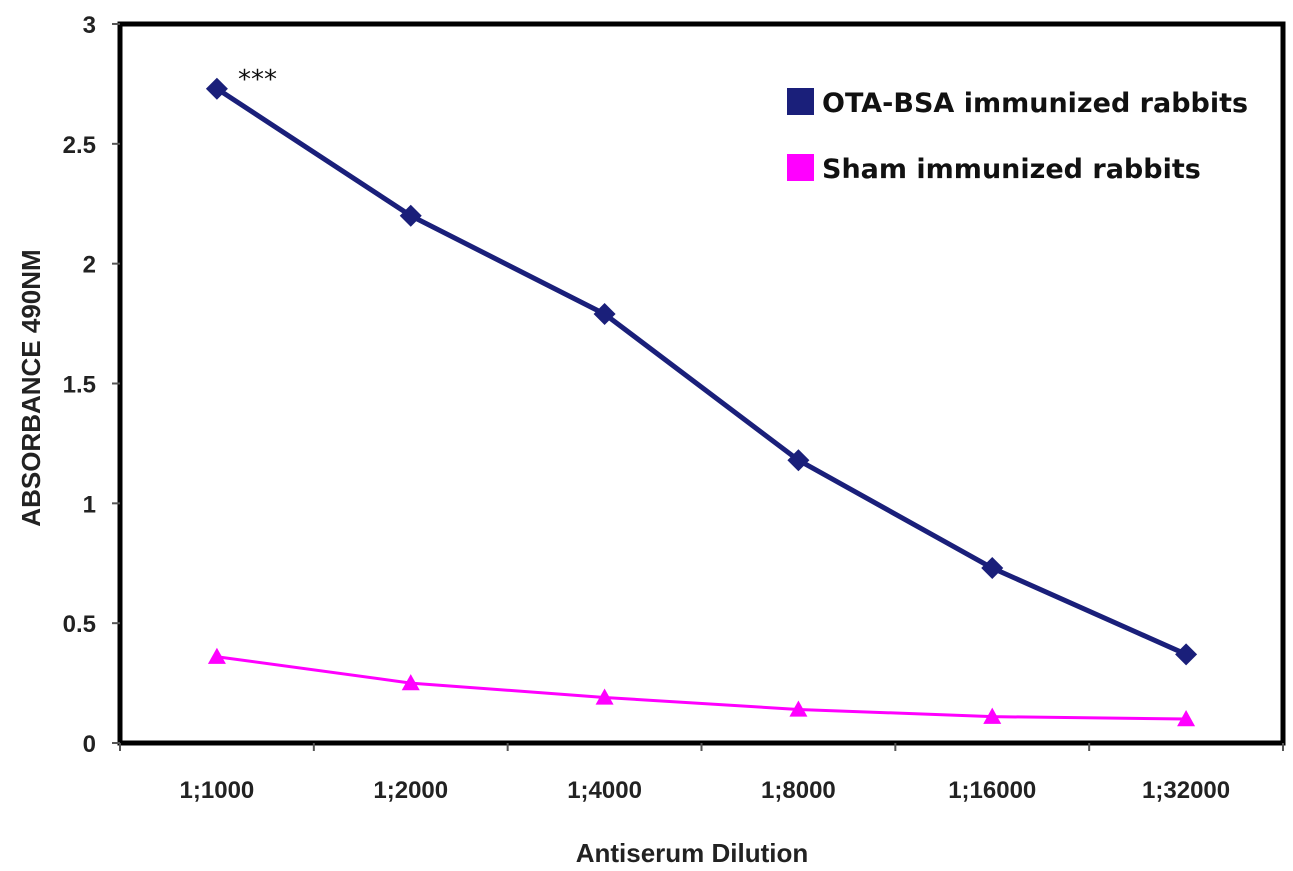 The image size is (1293, 871). I want to click on y-axis-title: ABSORBANCE 490NM, so click(31, 387).